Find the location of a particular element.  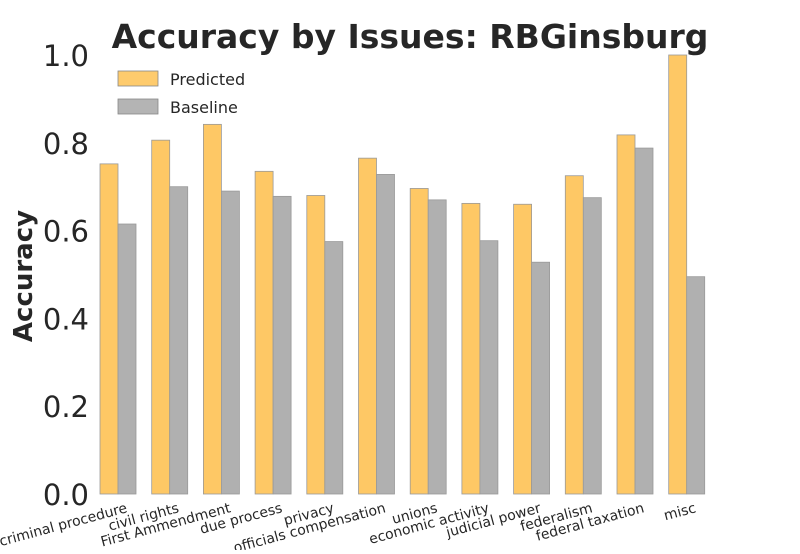

bar-predicted-misc is located at coordinates (678, 274).